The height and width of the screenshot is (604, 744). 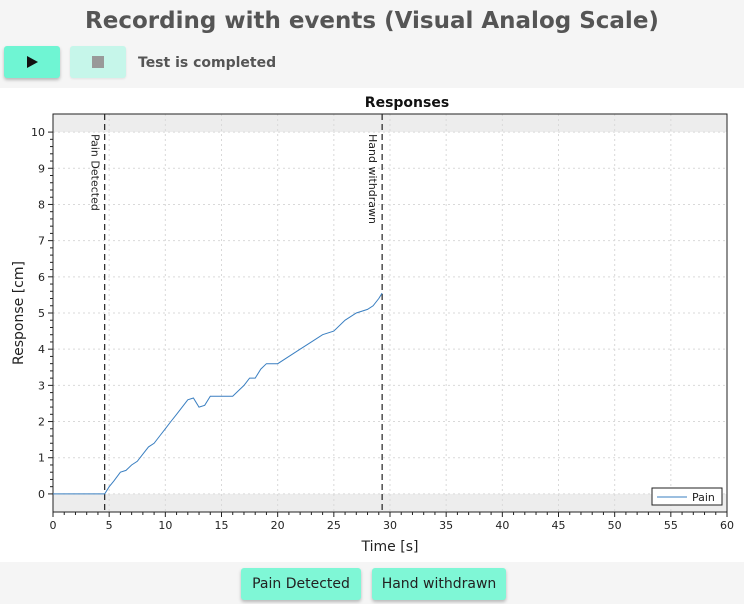 I want to click on y-tick-label: 1, so click(x=41, y=458).